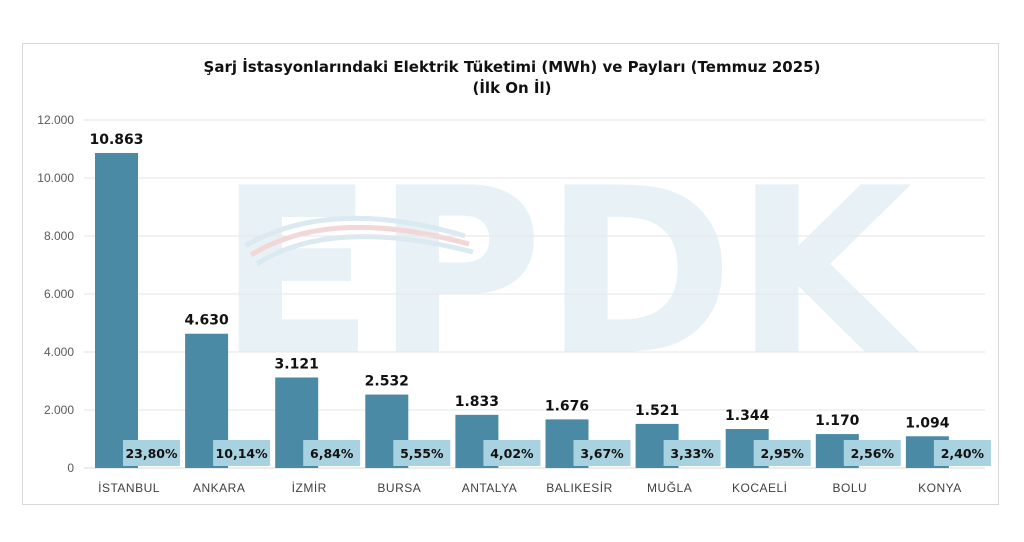 Image resolution: width=1024 pixels, height=542 pixels. Describe the element at coordinates (512, 88) in the screenshot. I see `chart-subtitle: (İlk On İl)` at that location.